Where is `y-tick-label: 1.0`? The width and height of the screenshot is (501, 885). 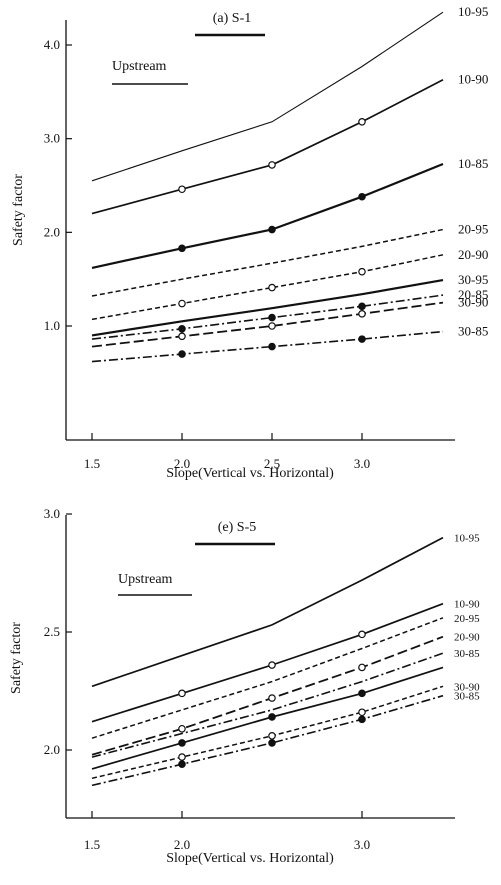
y-tick-label: 1.0 is located at coordinates (52, 325).